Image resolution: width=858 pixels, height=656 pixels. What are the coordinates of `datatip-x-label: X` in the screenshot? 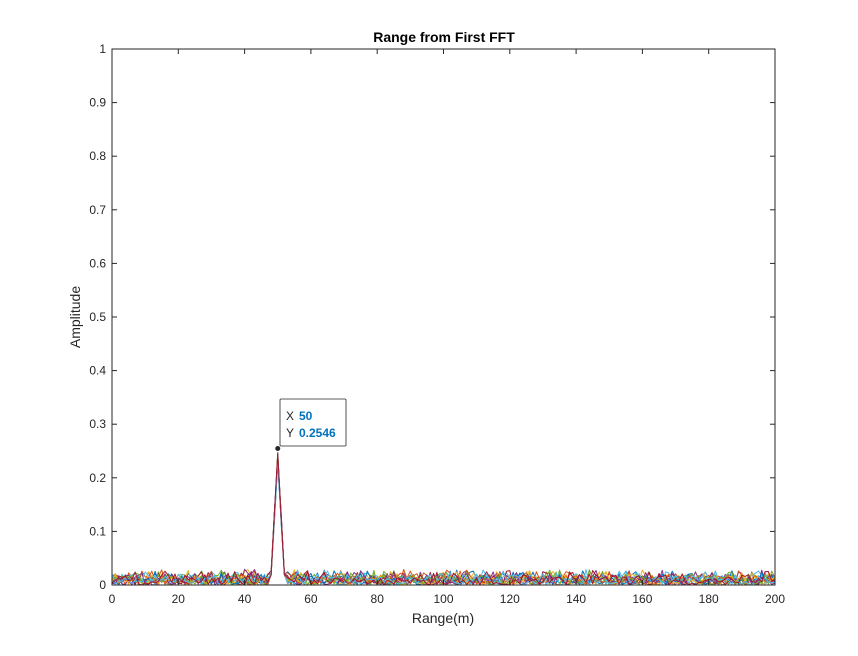 It's located at (290, 416).